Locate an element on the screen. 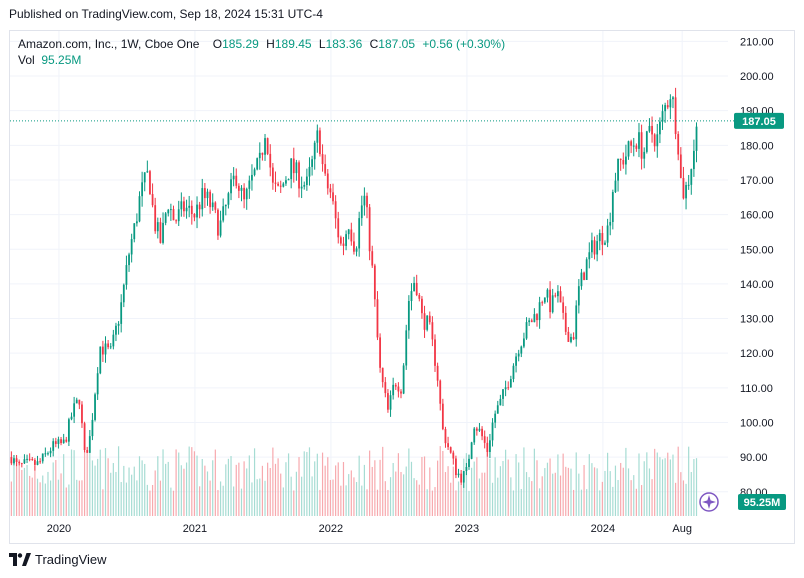 The height and width of the screenshot is (578, 804). x-tick-label: 2020 is located at coordinates (59, 529).